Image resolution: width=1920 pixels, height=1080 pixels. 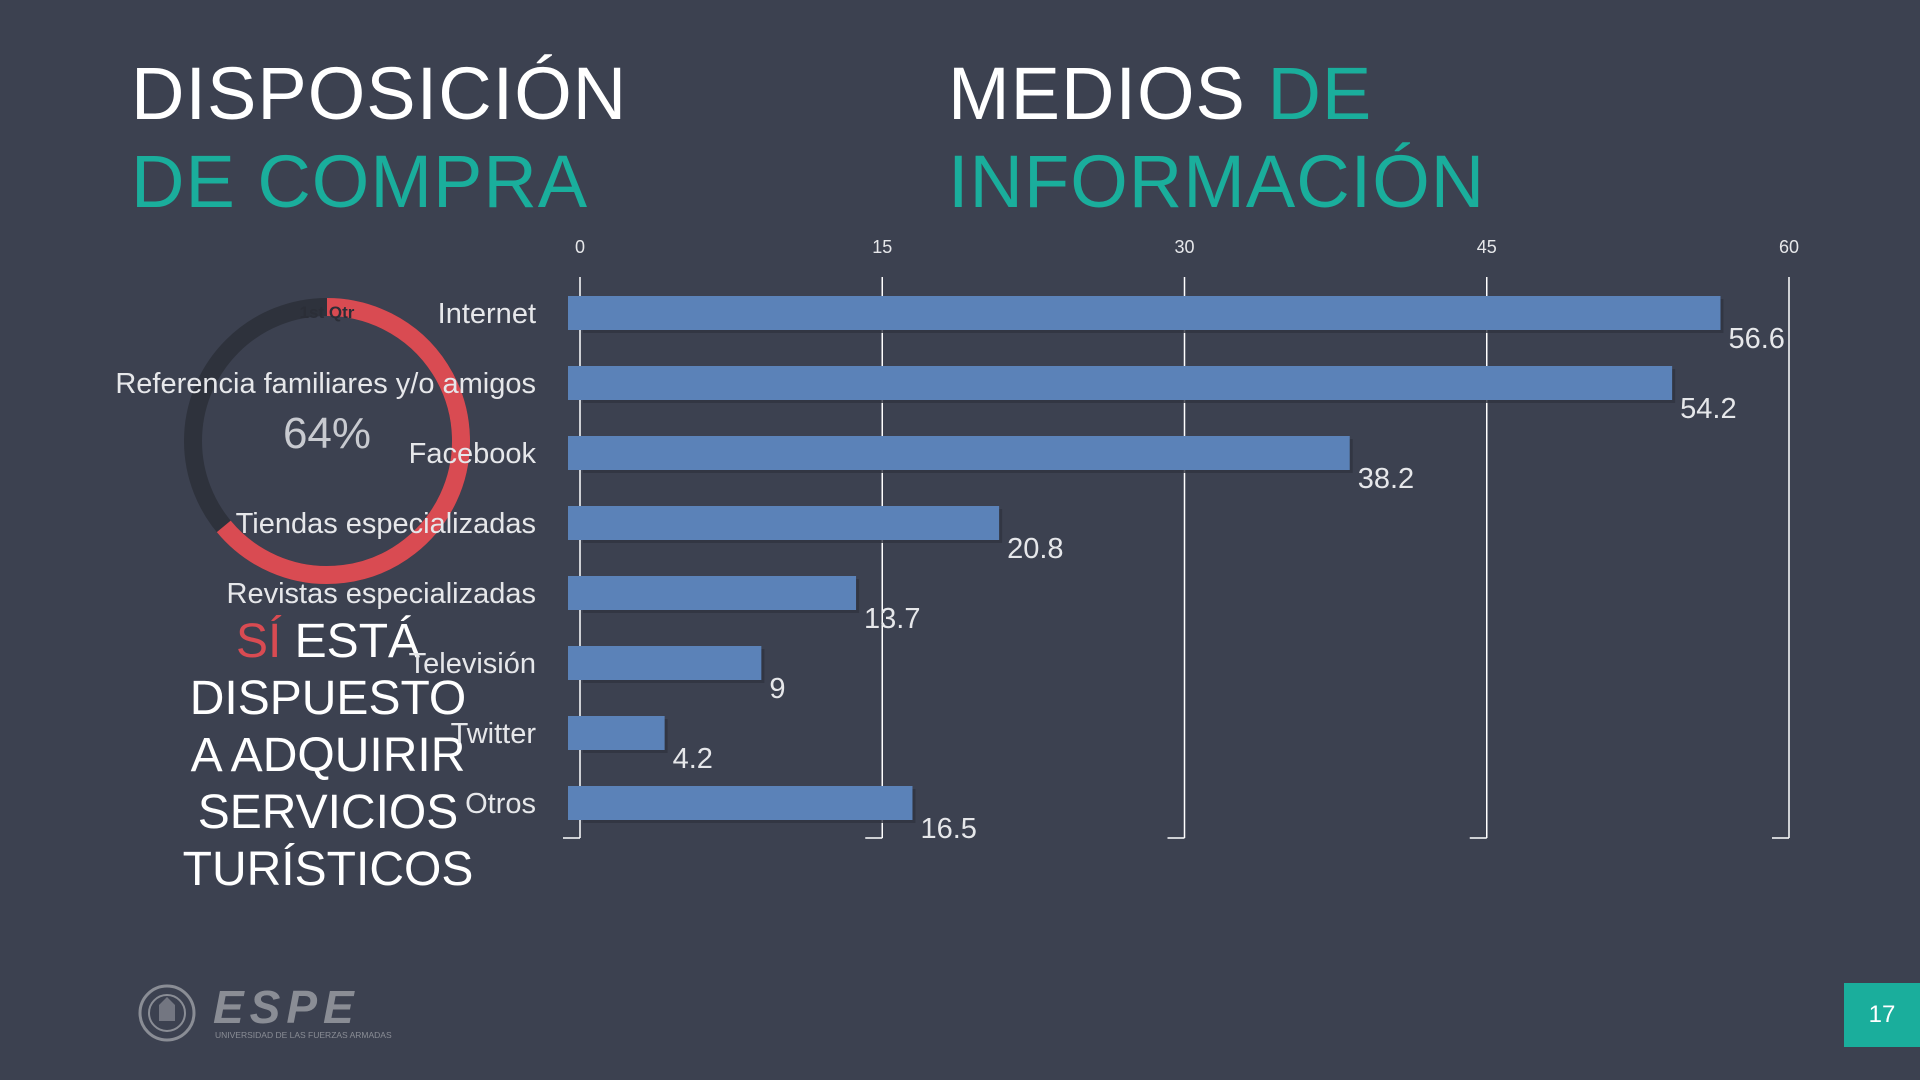 What do you see at coordinates (1097, 93) in the screenshot?
I see `title-right-word1: MEDIOS` at bounding box center [1097, 93].